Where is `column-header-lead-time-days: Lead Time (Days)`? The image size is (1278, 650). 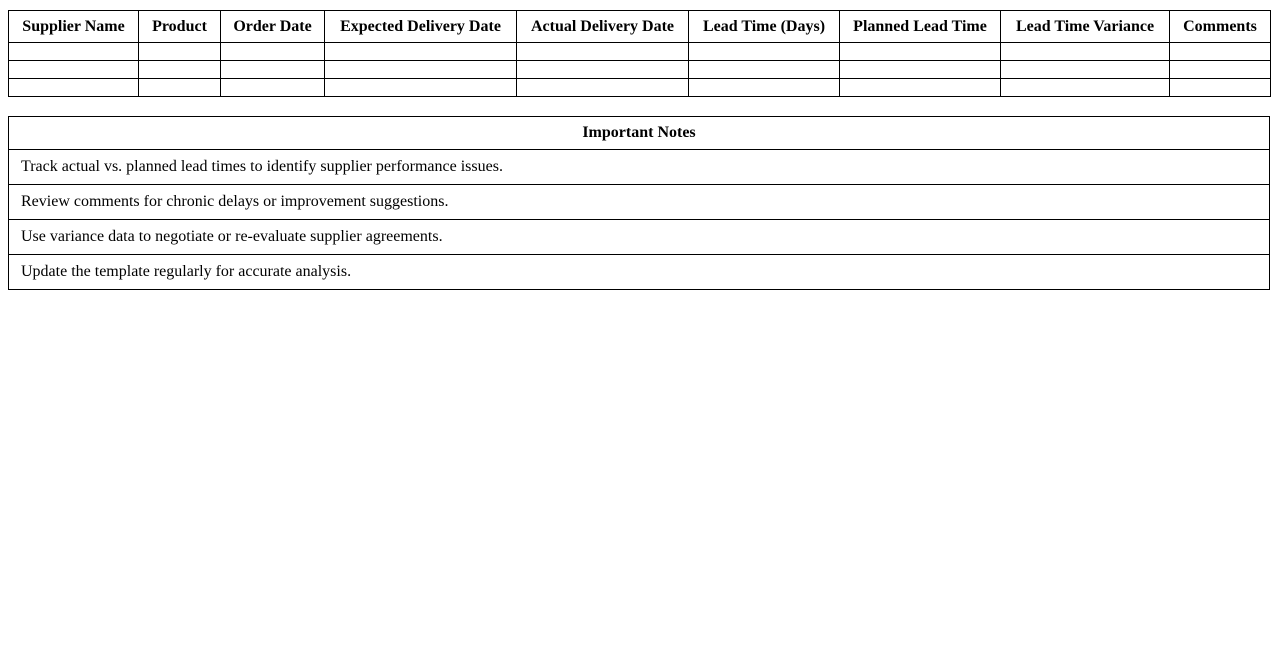 column-header-lead-time-days: Lead Time (Days) is located at coordinates (764, 26).